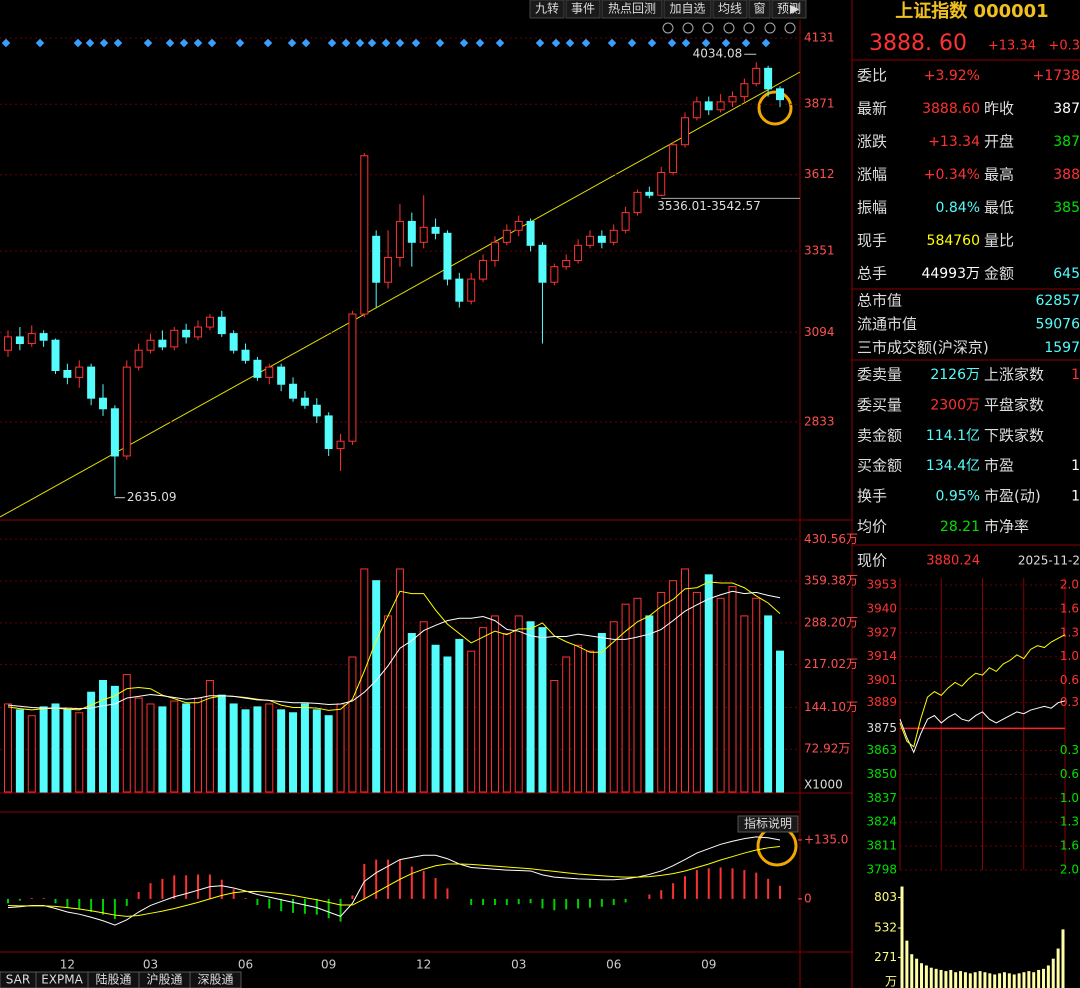 Image resolution: width=1080 pixels, height=988 pixels. Describe the element at coordinates (881, 608) in the screenshot. I see `y-tick-label: 3940` at that location.